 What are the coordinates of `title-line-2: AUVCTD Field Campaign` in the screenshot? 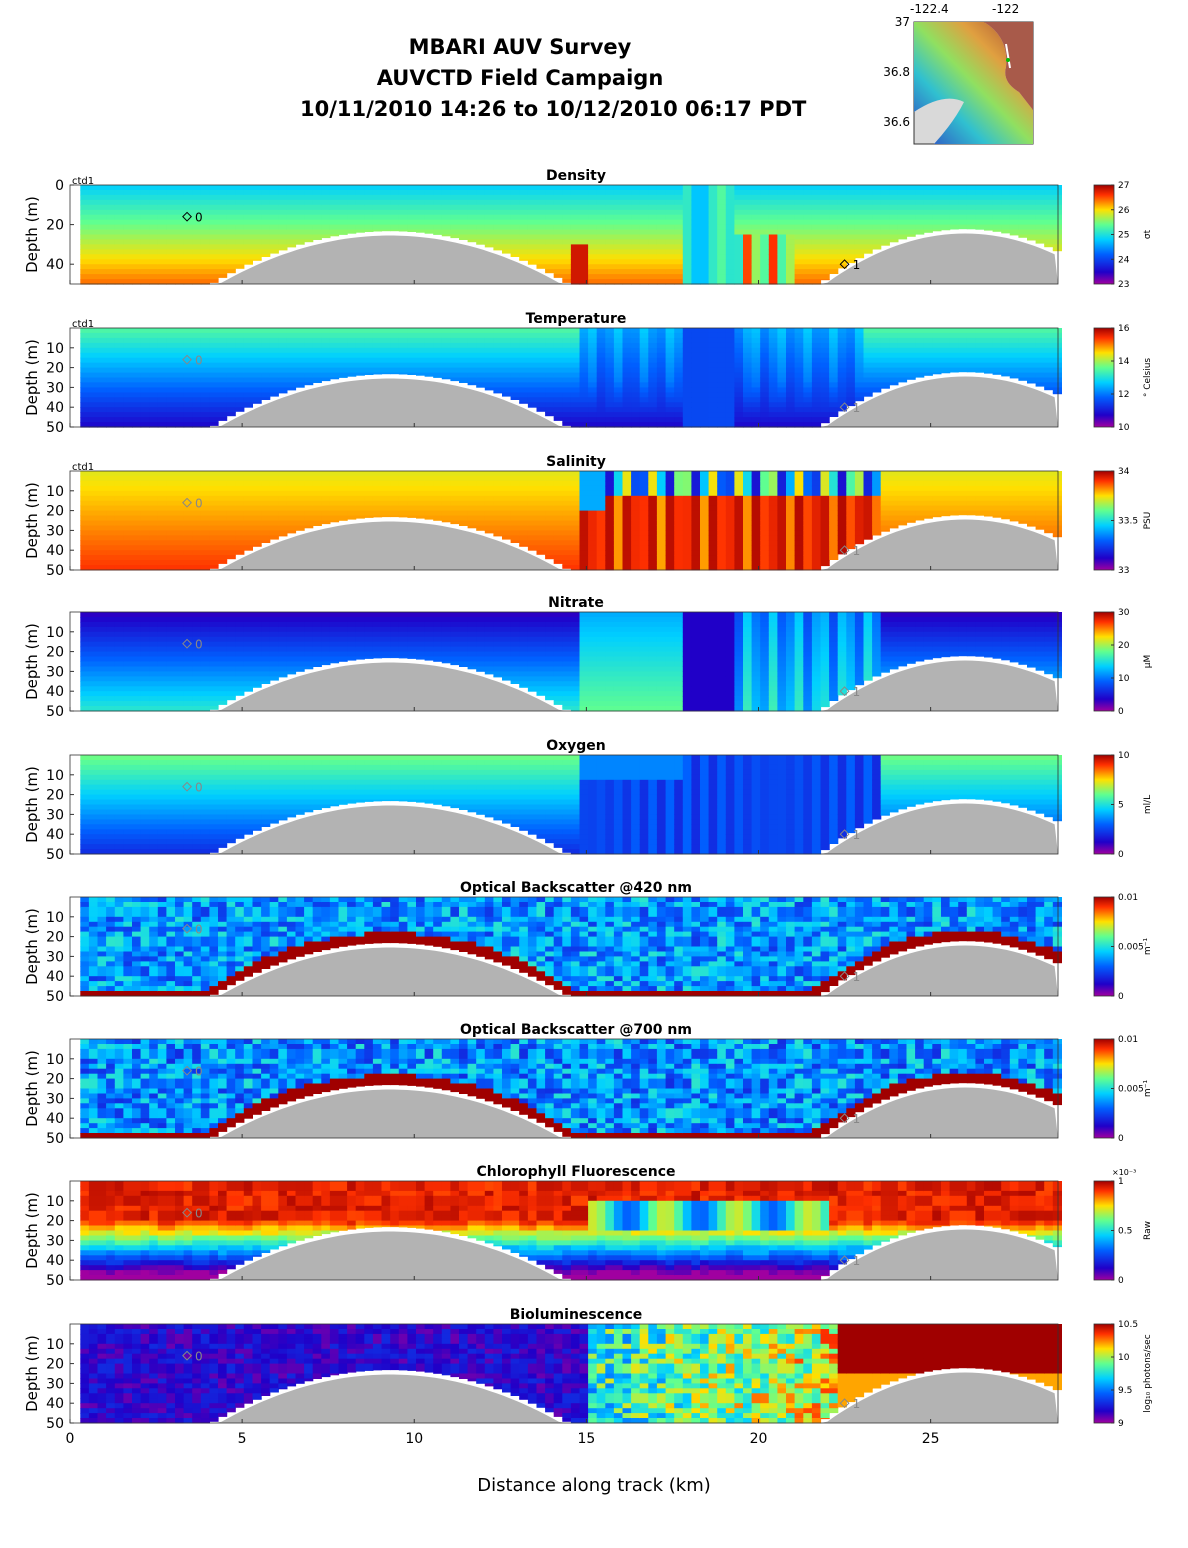 It's located at (520, 78).